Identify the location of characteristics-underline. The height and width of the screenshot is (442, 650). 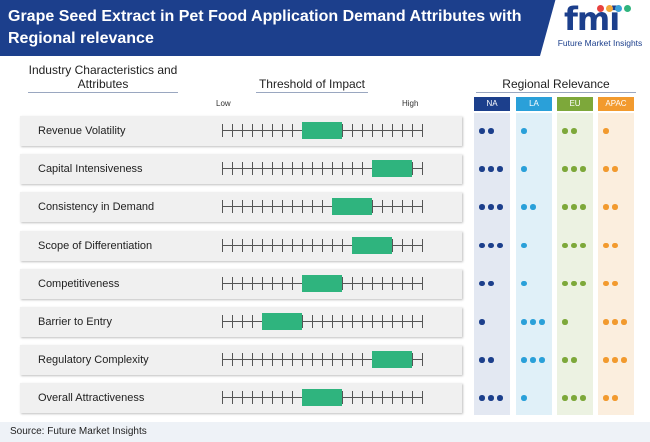
(103, 92).